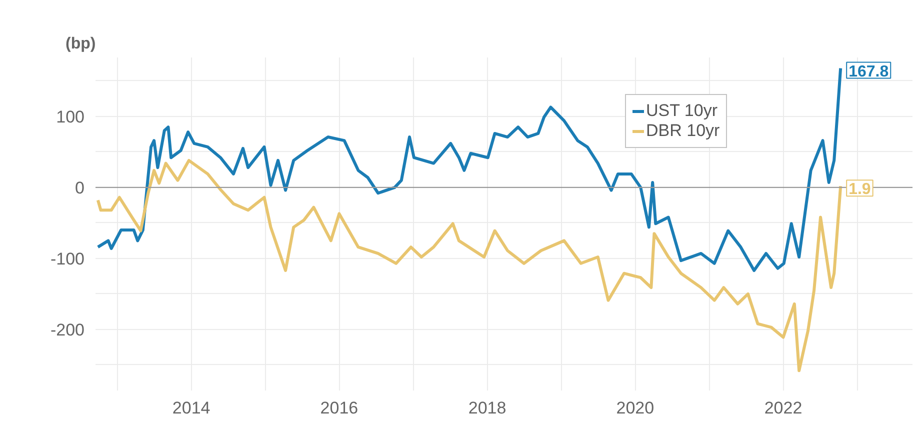  I want to click on x-tick-label: 2022, so click(783, 408).